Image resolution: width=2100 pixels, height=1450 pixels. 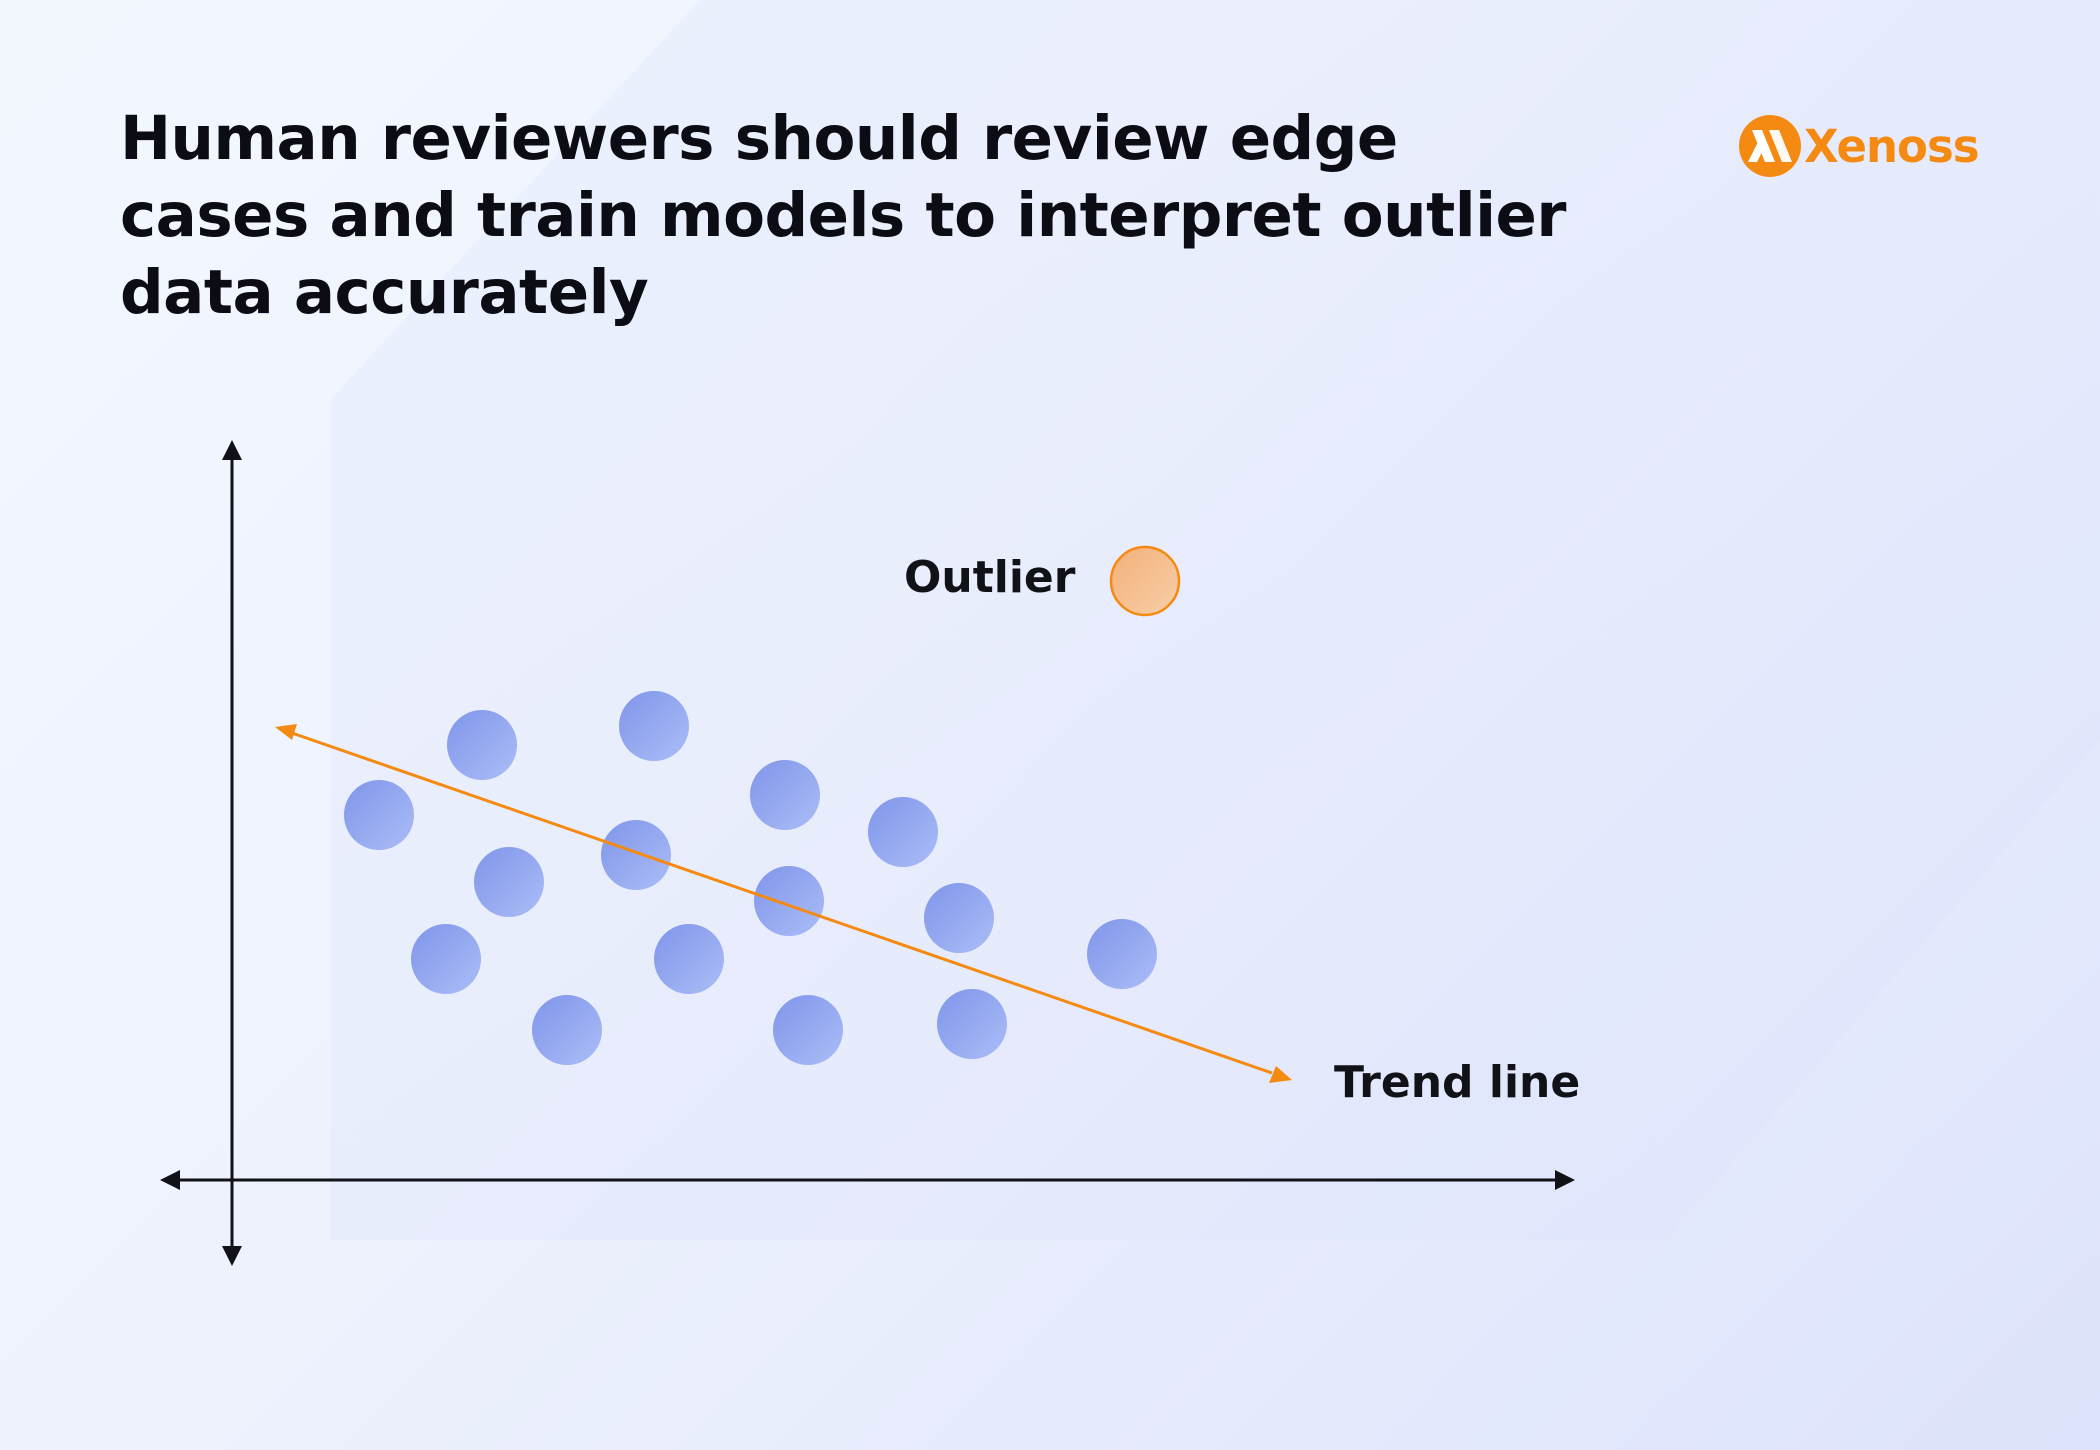 I want to click on x-axis, so click(x=867, y=1180).